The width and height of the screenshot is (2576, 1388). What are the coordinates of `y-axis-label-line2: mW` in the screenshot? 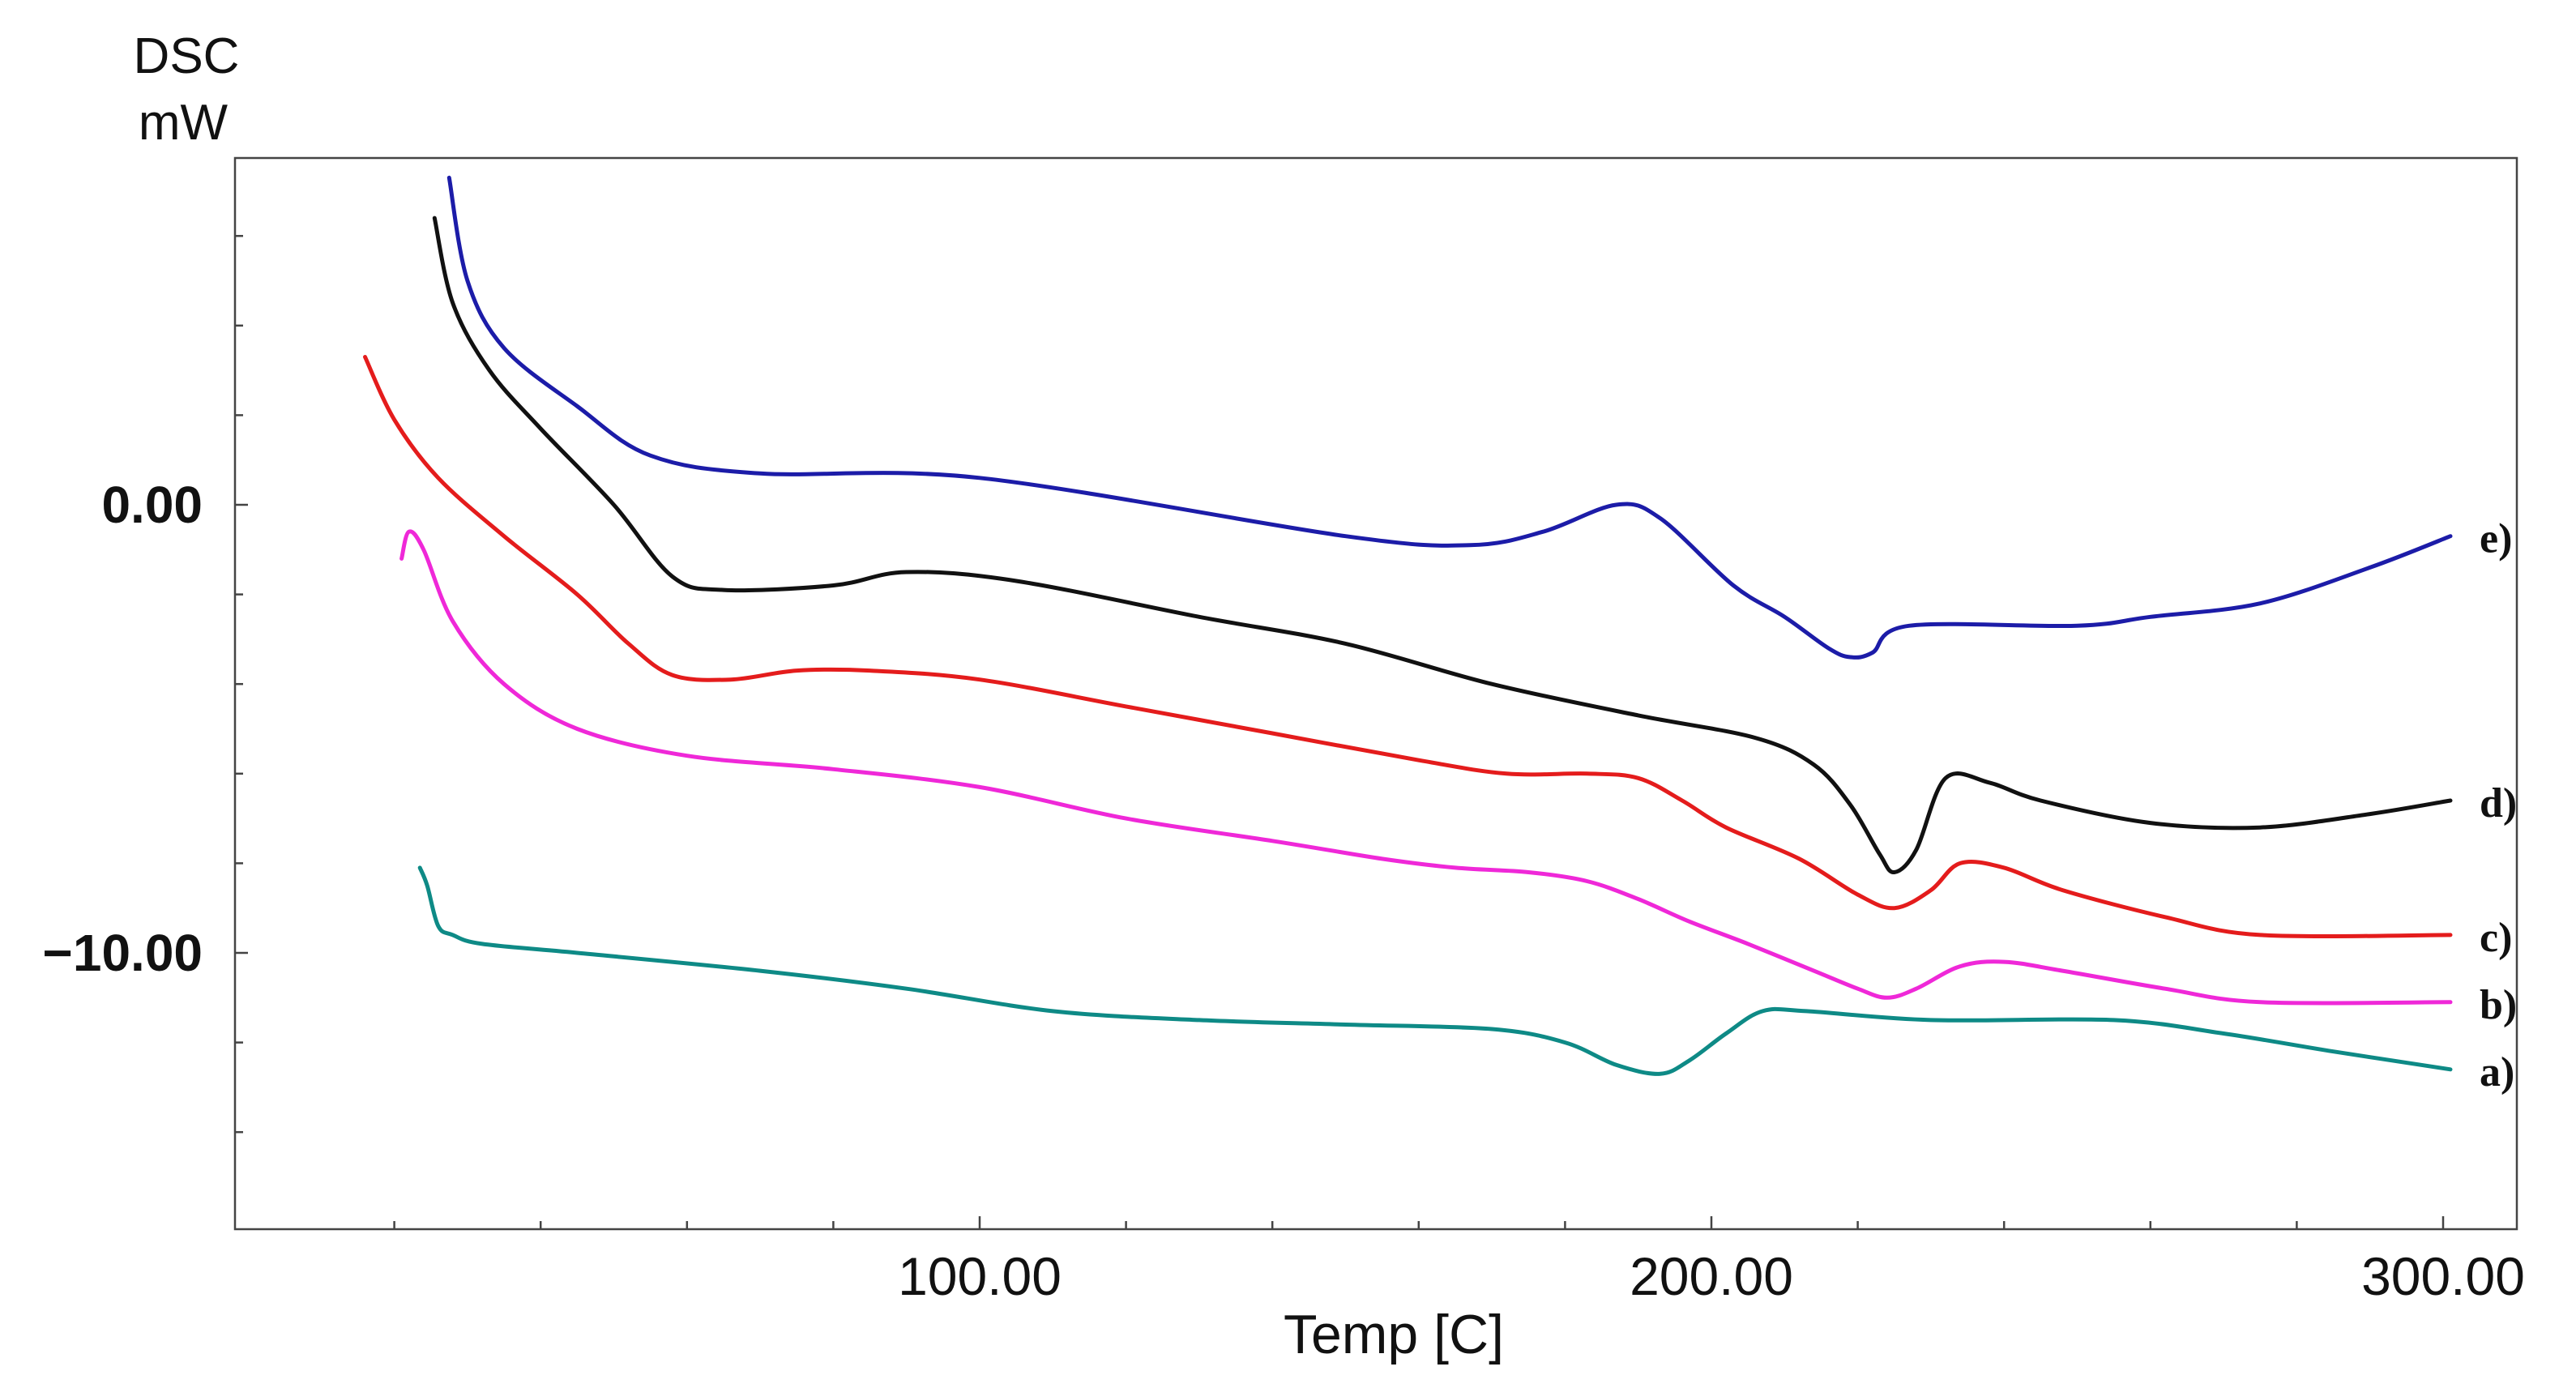 It's located at (184, 123).